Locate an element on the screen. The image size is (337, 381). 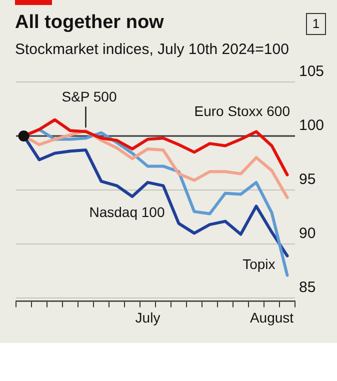
text: 1 is located at coordinates (316, 24).